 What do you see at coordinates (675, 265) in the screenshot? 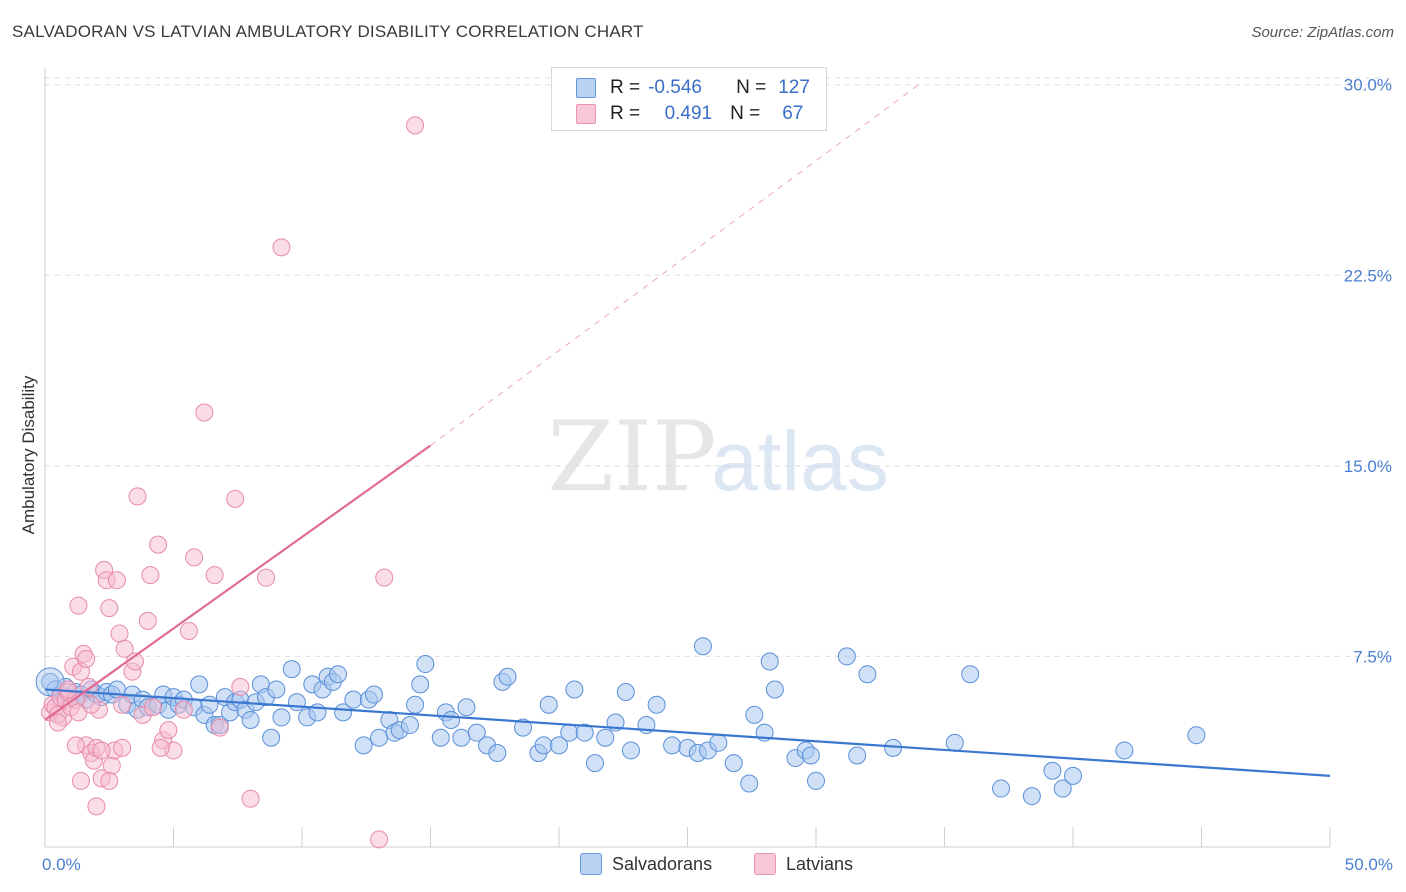
I see `latvian-trend-extension` at bounding box center [675, 265].